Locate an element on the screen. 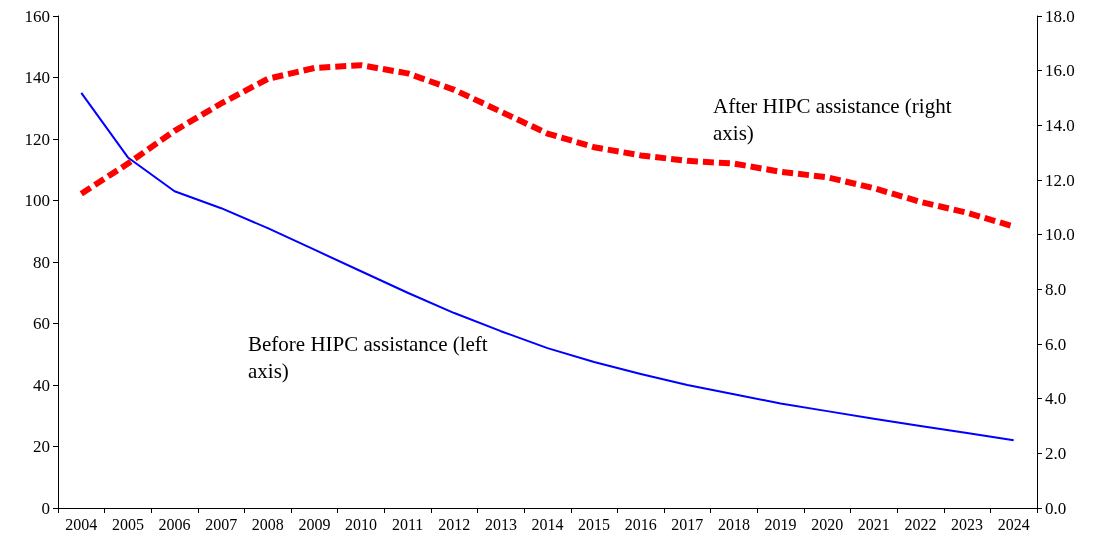 This screenshot has width=1109, height=554. y2-tick-label: 4.0 is located at coordinates (1056, 399).